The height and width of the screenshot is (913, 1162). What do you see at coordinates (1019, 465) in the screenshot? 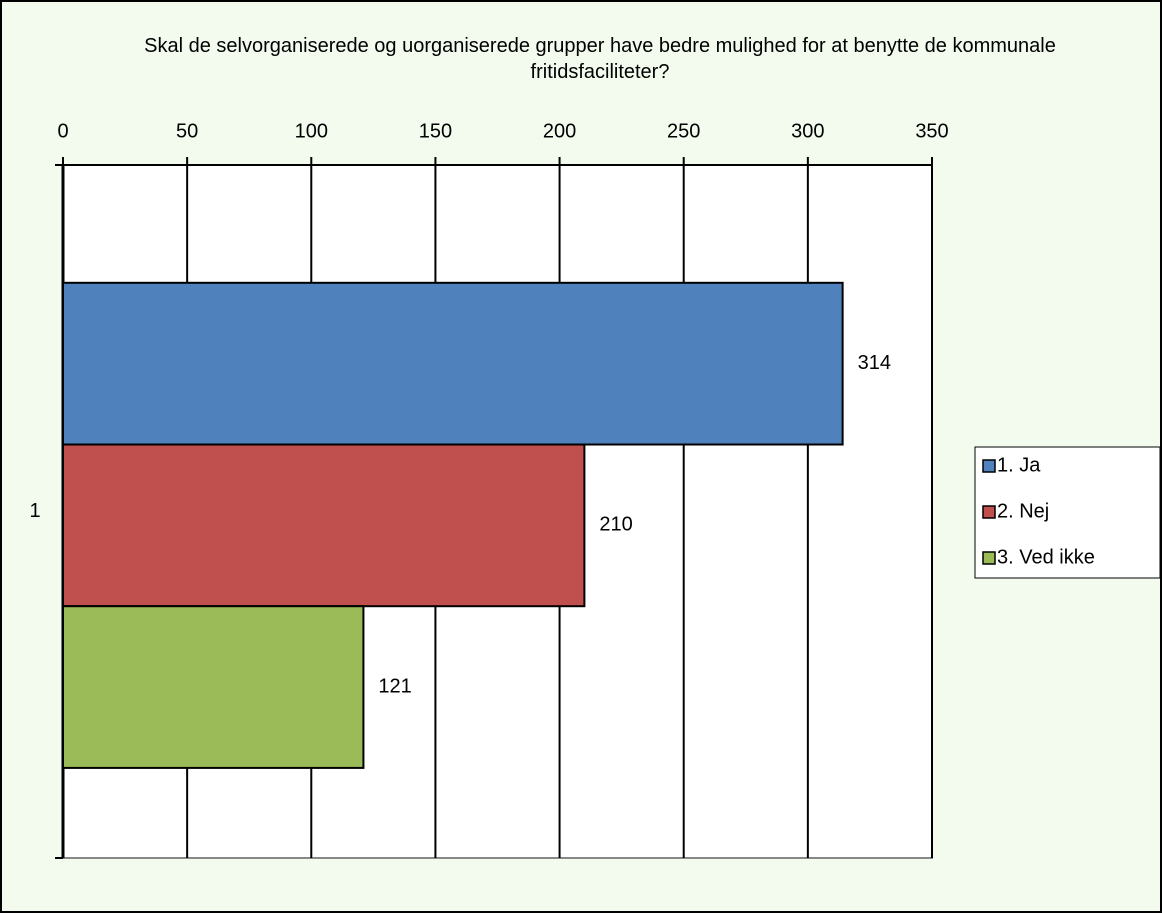
I see `legend-label: 1. Ja` at bounding box center [1019, 465].